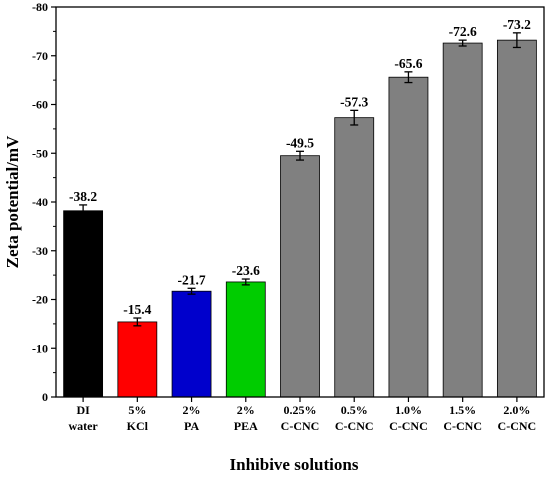 Image resolution: width=550 pixels, height=477 pixels. What do you see at coordinates (40, 7) in the screenshot?
I see `y-tick-label: -80` at bounding box center [40, 7].